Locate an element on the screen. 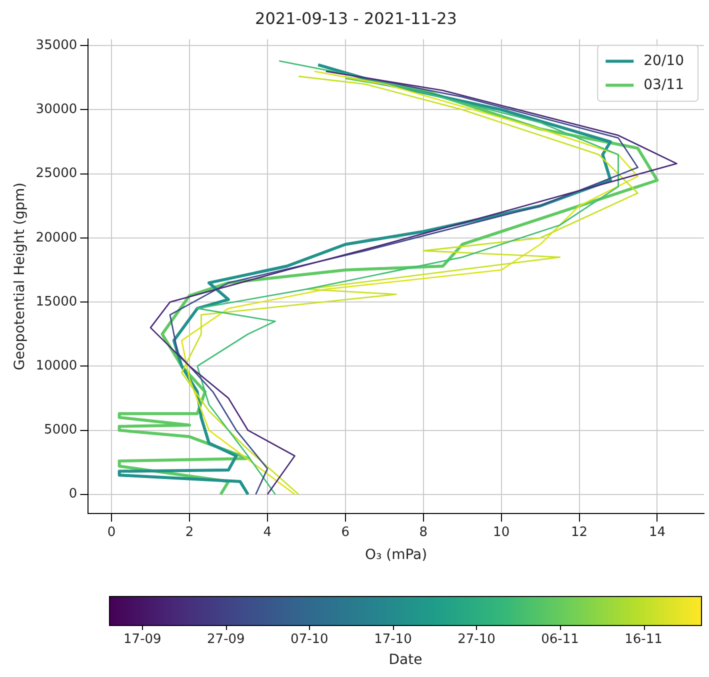 The width and height of the screenshot is (709, 677). x-tick-label: 10 is located at coordinates (501, 532).